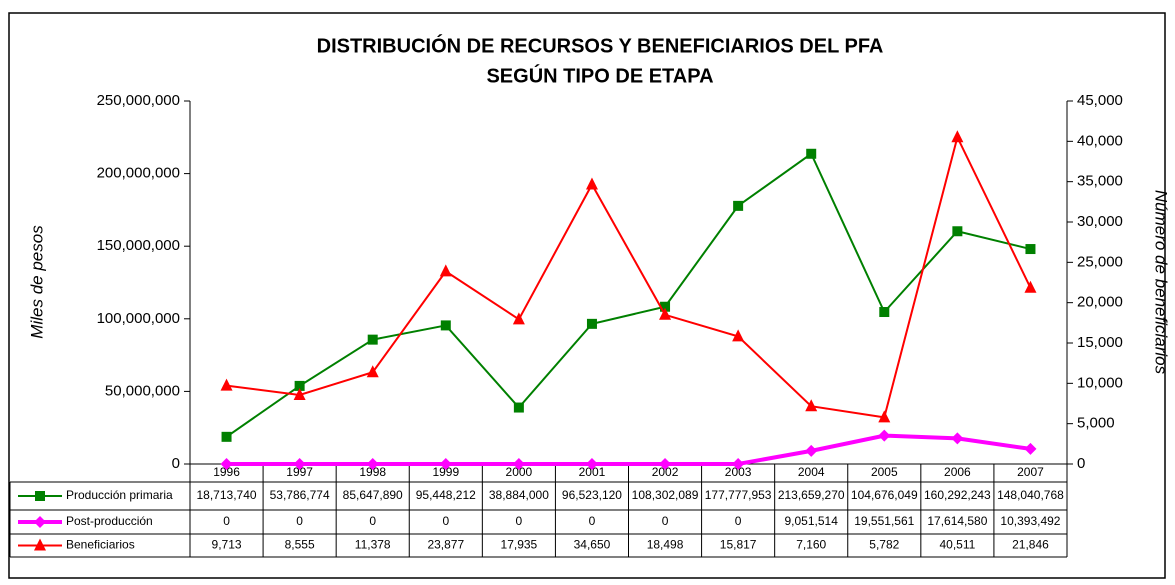 This screenshot has width=1175, height=585. I want to click on table-value: 95,448,212, so click(446, 495).